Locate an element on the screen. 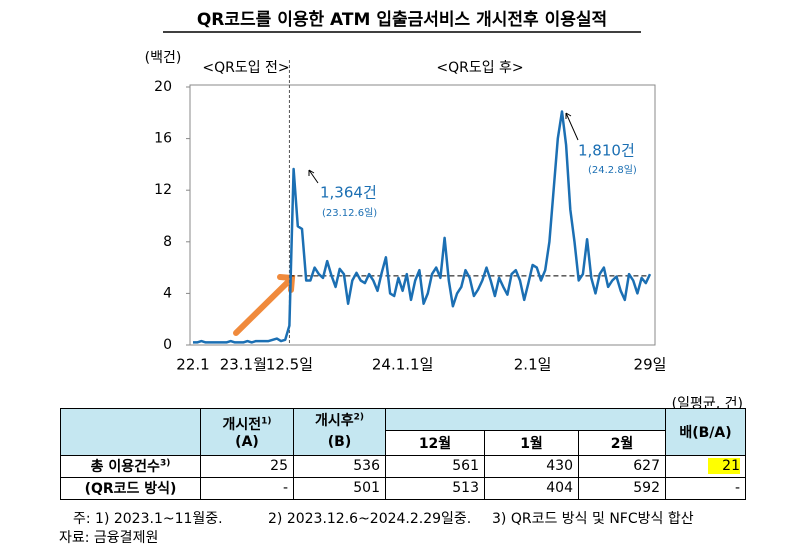 This screenshot has width=805, height=552. table-cell: 21 is located at coordinates (705, 466).